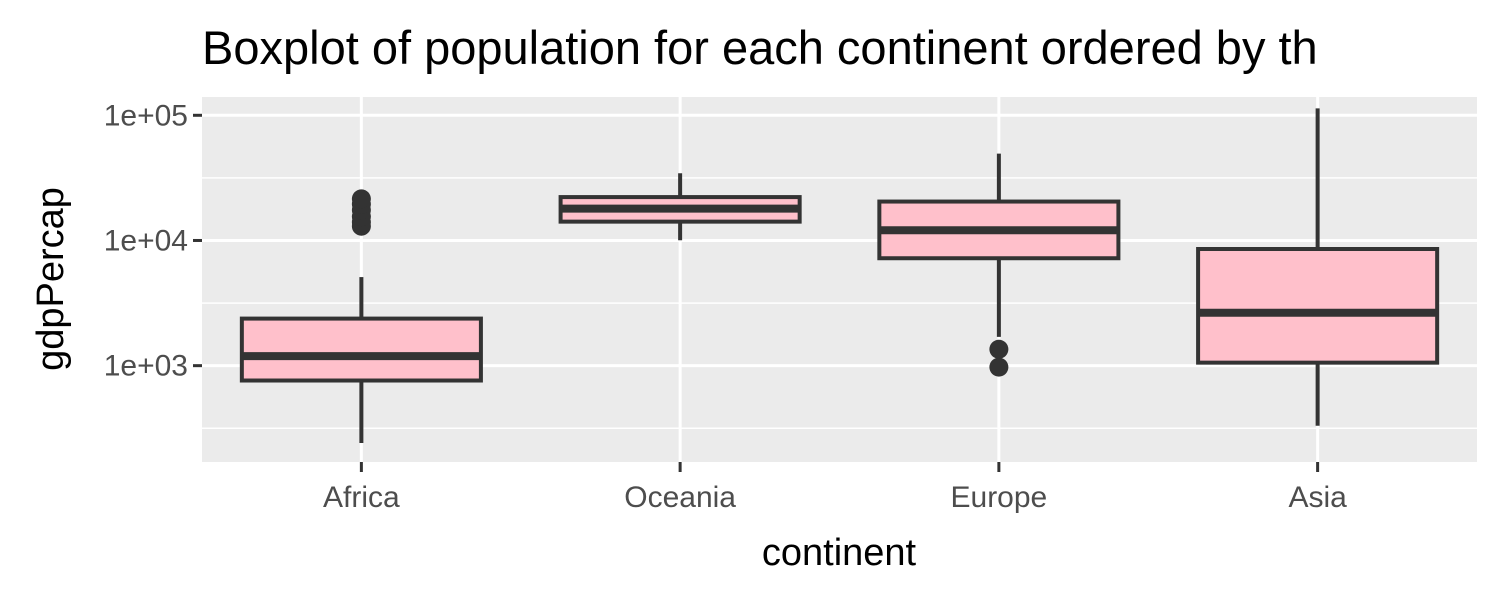 The width and height of the screenshot is (1500, 600). I want to click on box-oceania, so click(680, 207).